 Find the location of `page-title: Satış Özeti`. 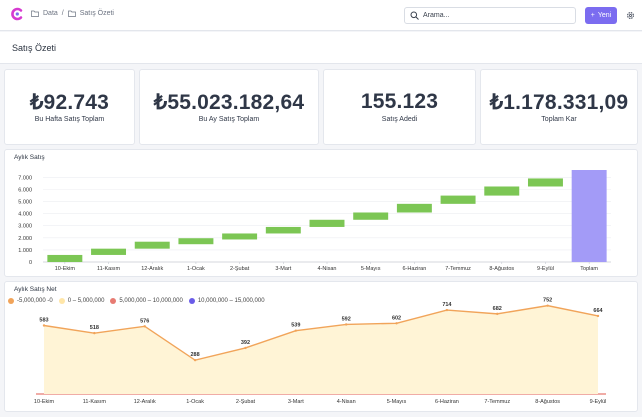

page-title: Satış Özeti is located at coordinates (34, 48).